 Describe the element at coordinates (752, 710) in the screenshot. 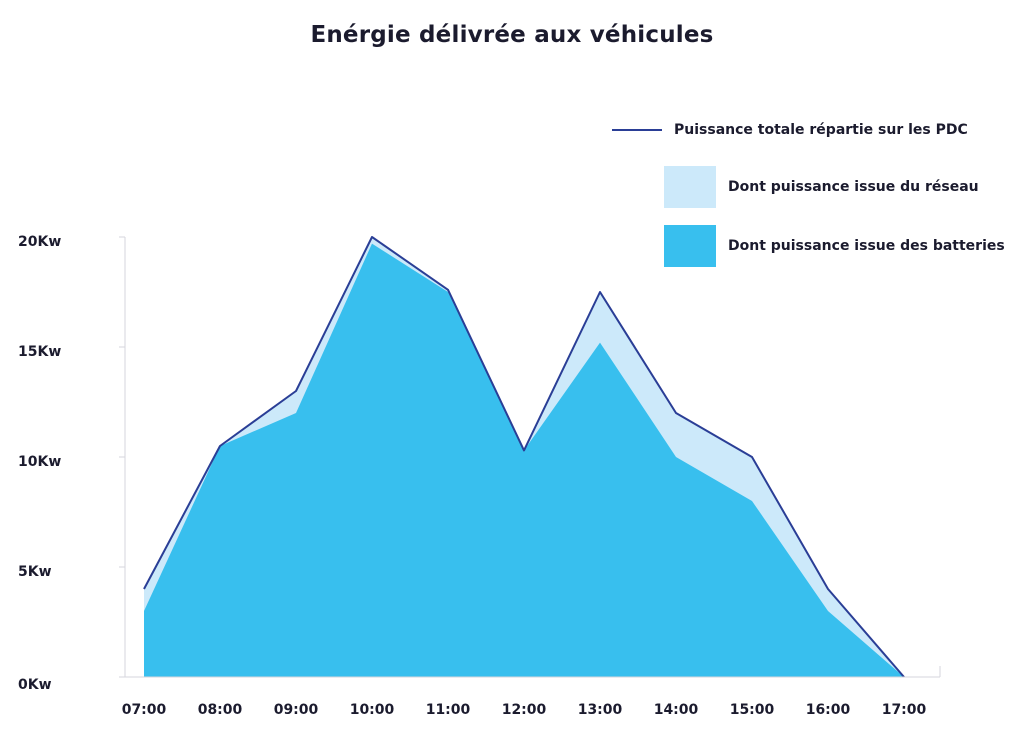

I see `x-tick-label: 15:00` at that location.